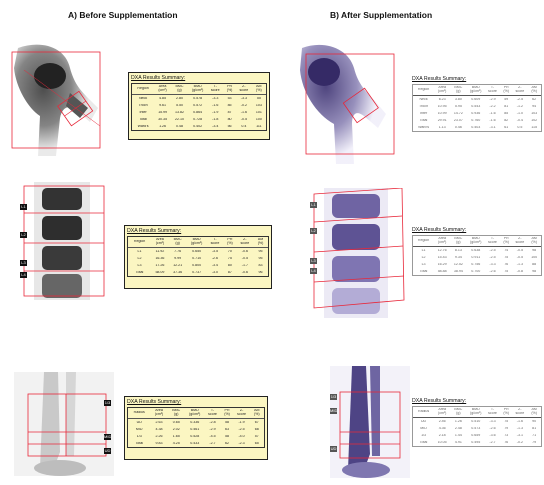  What do you see at coordinates (476, 435) in the screenshot?
I see `value-cell: 0.659` at bounding box center [476, 435].